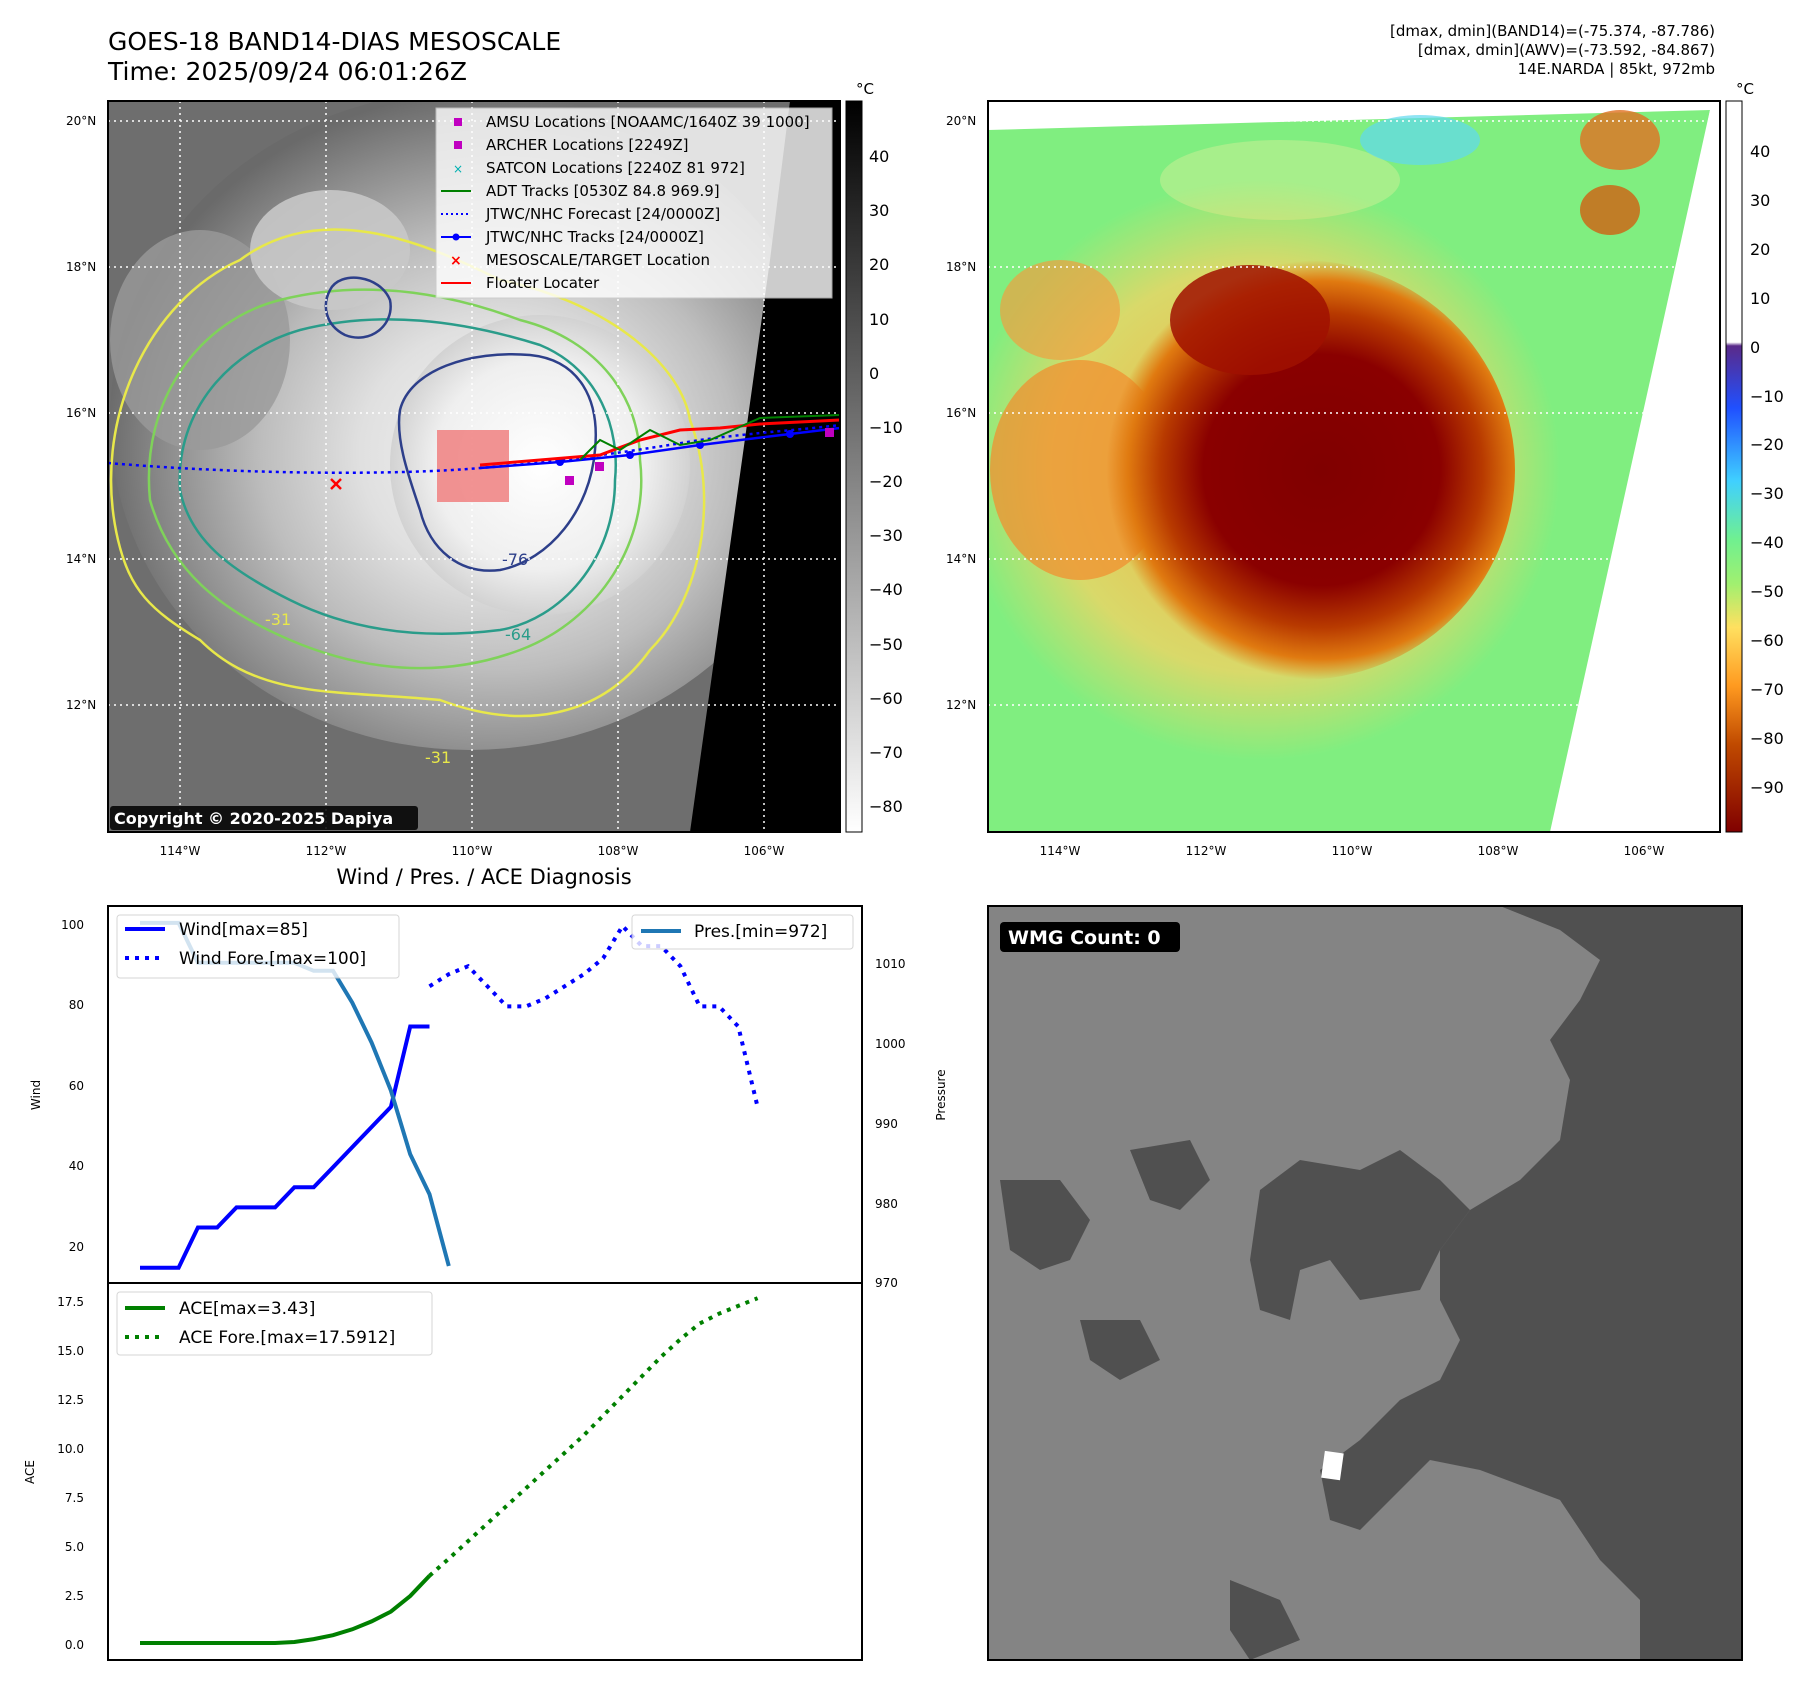 The height and width of the screenshot is (1690, 1801). Describe the element at coordinates (594, 1015) in the screenshot. I see `wind-forecast-series-line` at that location.